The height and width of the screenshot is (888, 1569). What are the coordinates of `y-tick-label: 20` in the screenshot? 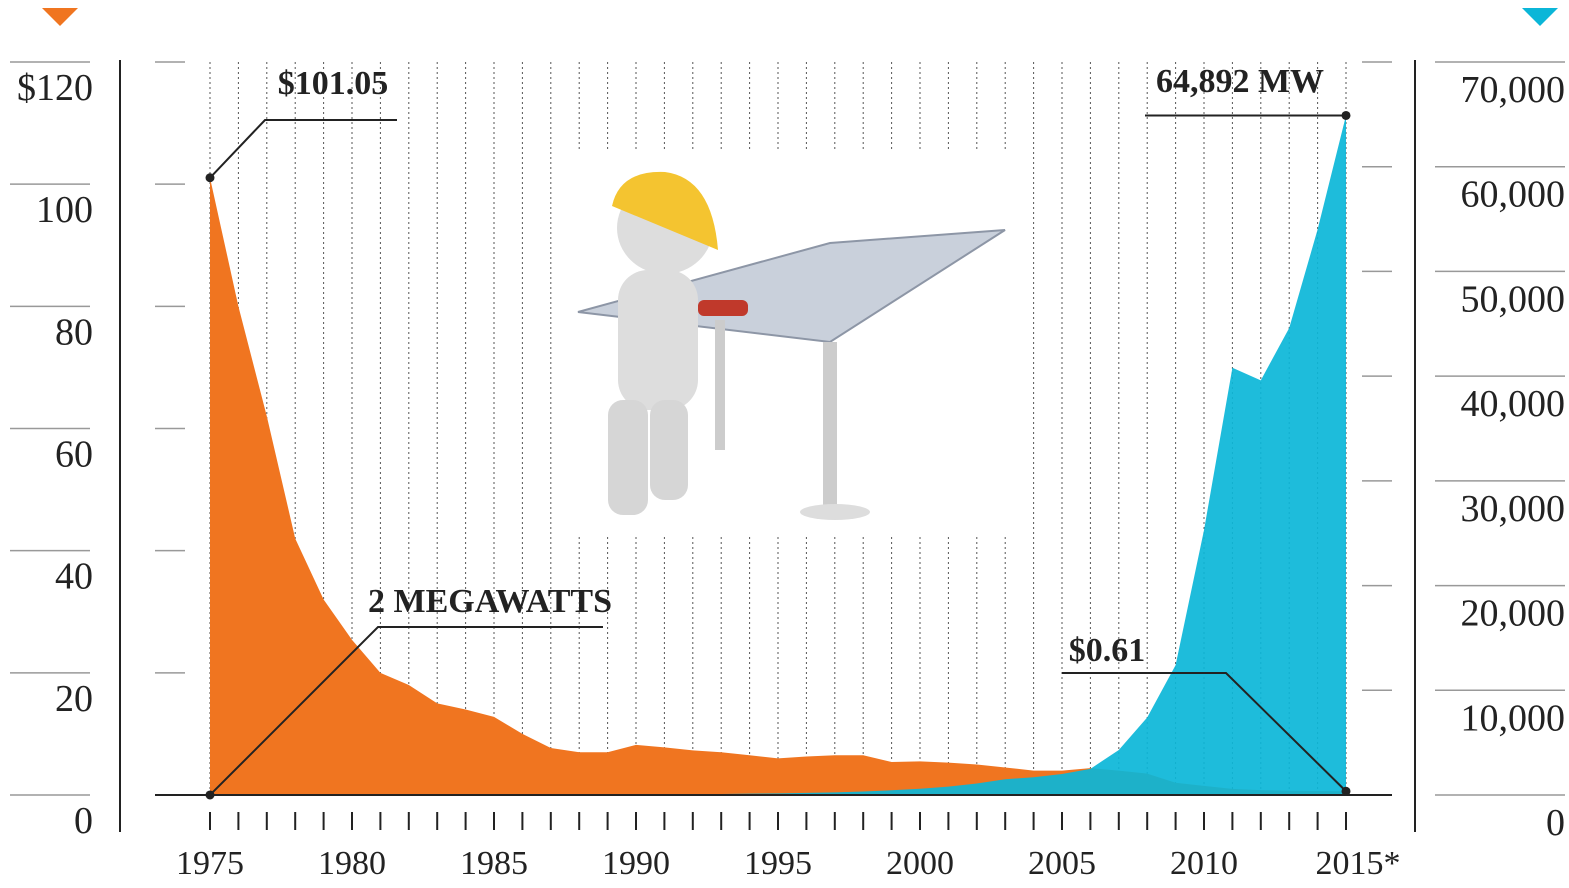 It's located at (74, 699).